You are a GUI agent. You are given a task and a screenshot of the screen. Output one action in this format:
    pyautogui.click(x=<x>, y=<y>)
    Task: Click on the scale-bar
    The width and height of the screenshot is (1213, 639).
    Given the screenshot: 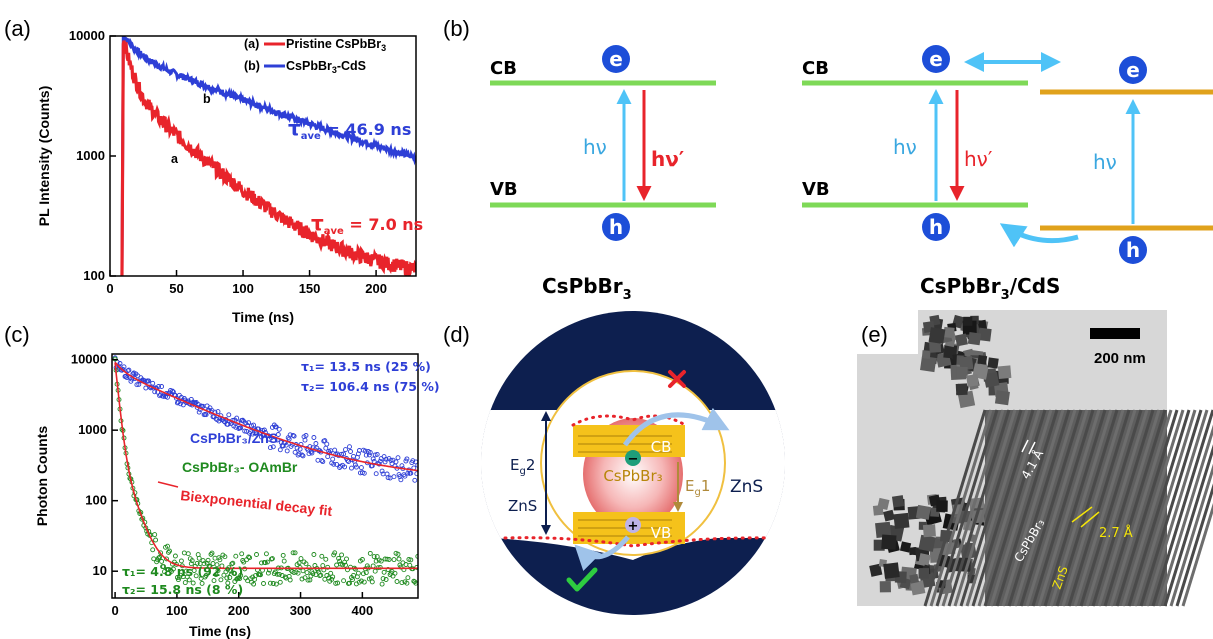 What is the action you would take?
    pyautogui.click(x=1115, y=333)
    